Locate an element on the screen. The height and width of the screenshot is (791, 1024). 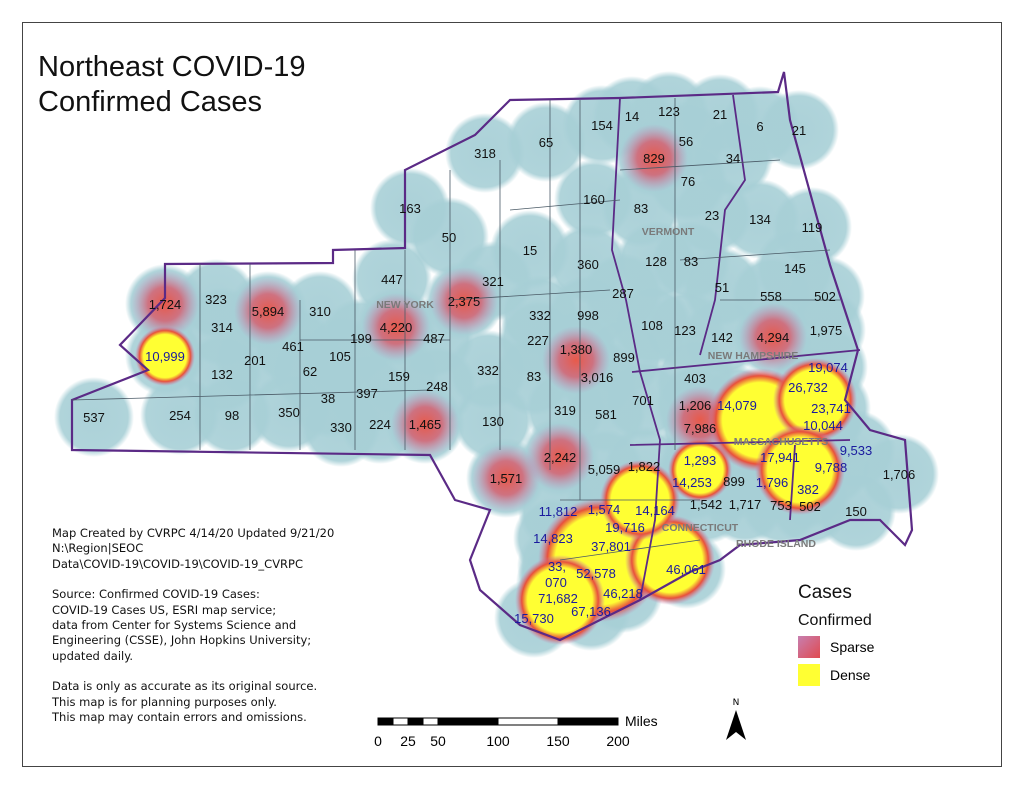
county-case-label: 150 is located at coordinates (856, 511).